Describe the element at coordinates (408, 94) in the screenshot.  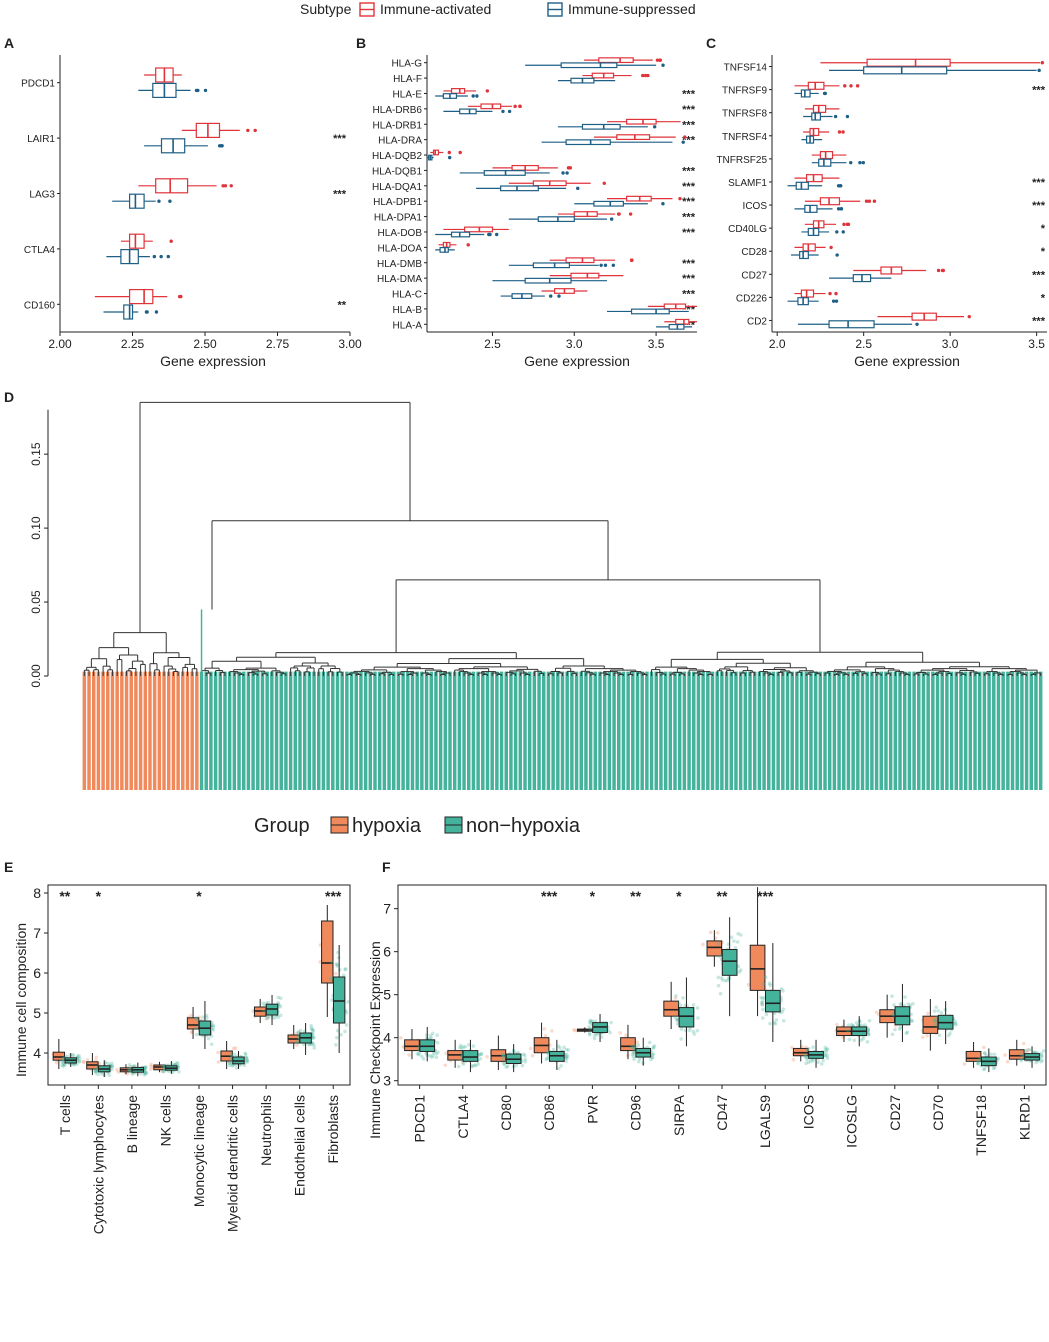
I see `gene-label-hla-e: HLA-E` at that location.